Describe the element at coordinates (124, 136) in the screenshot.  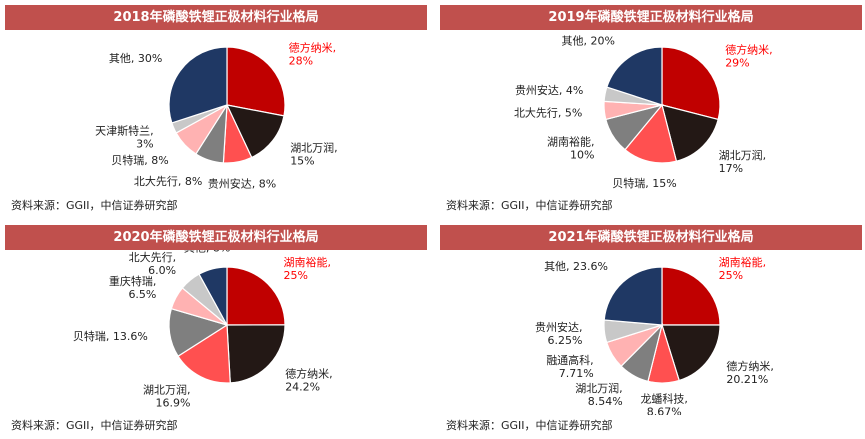
I see `slice-label: 天津斯特兰, 3%` at that location.